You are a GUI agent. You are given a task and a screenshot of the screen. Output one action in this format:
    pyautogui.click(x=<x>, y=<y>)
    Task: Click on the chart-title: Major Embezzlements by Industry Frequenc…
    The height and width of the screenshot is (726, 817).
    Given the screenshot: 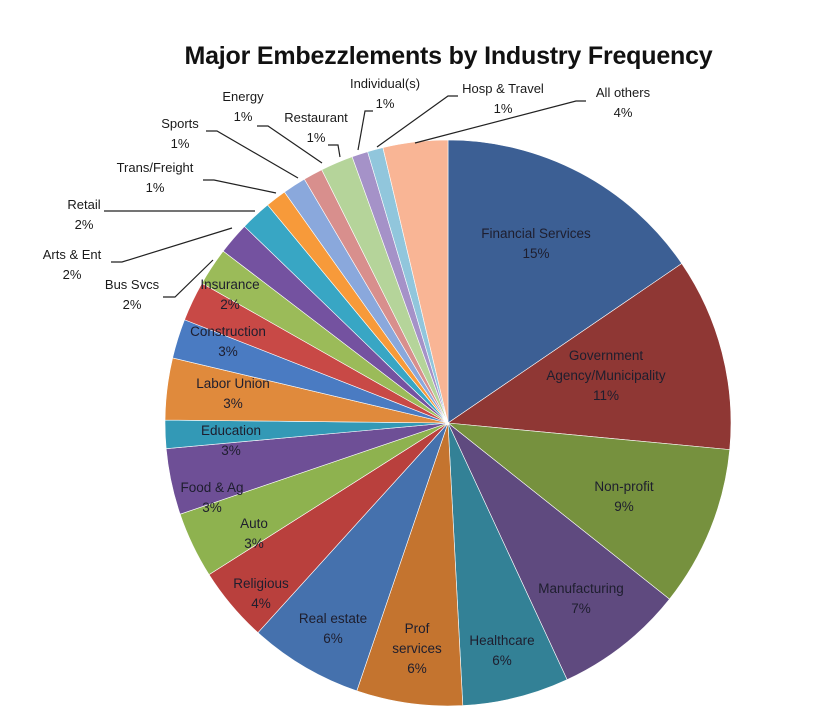 What is the action you would take?
    pyautogui.click(x=448, y=56)
    